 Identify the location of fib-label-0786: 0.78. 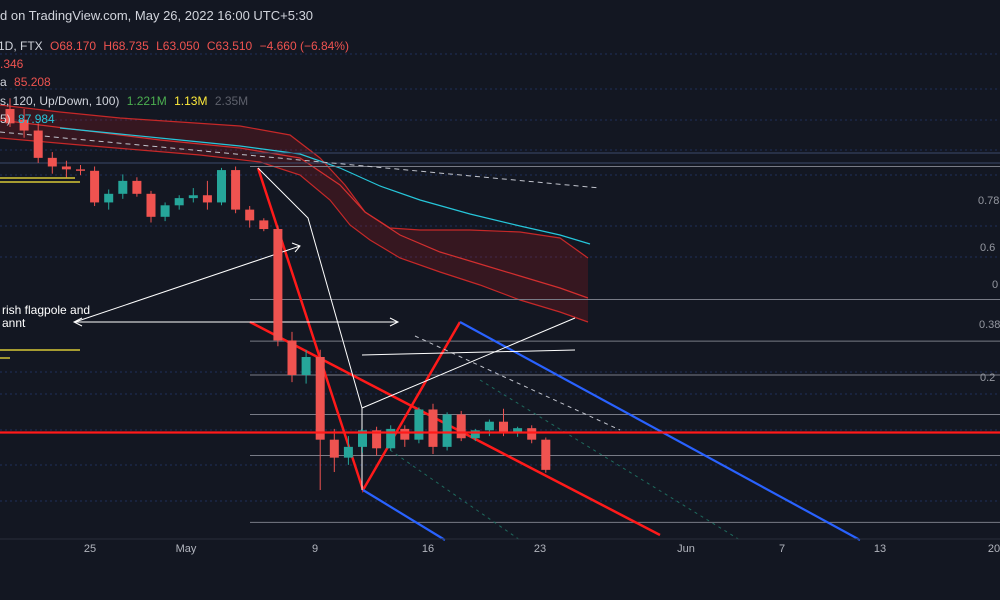
(989, 201).